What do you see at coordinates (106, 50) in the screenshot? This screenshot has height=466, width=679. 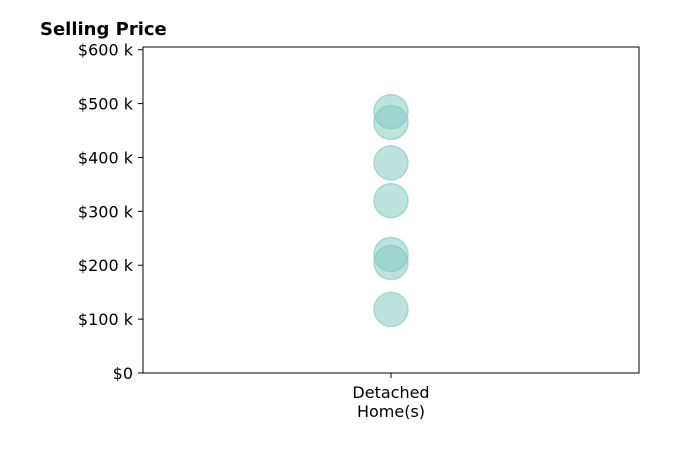 I see `y-tick-label: $600 k` at bounding box center [106, 50].